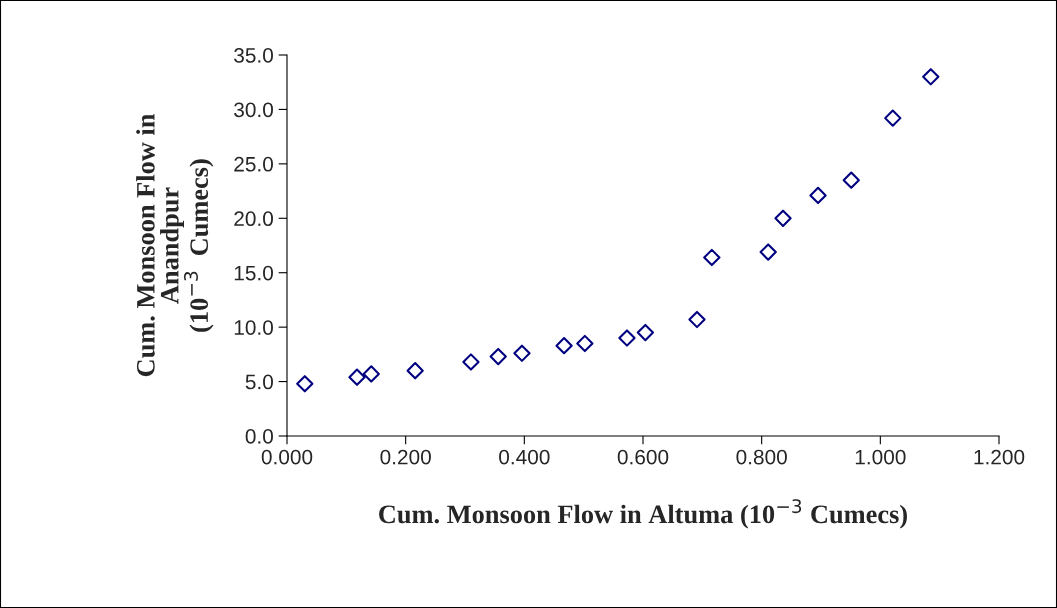 Image resolution: width=1057 pixels, height=608 pixels. I want to click on x-tick-label: 0.600, so click(643, 457).